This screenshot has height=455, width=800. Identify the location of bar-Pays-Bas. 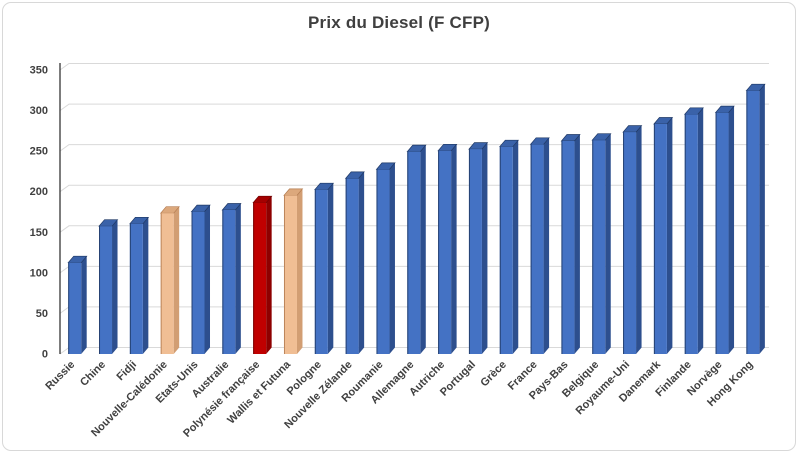
(570, 244).